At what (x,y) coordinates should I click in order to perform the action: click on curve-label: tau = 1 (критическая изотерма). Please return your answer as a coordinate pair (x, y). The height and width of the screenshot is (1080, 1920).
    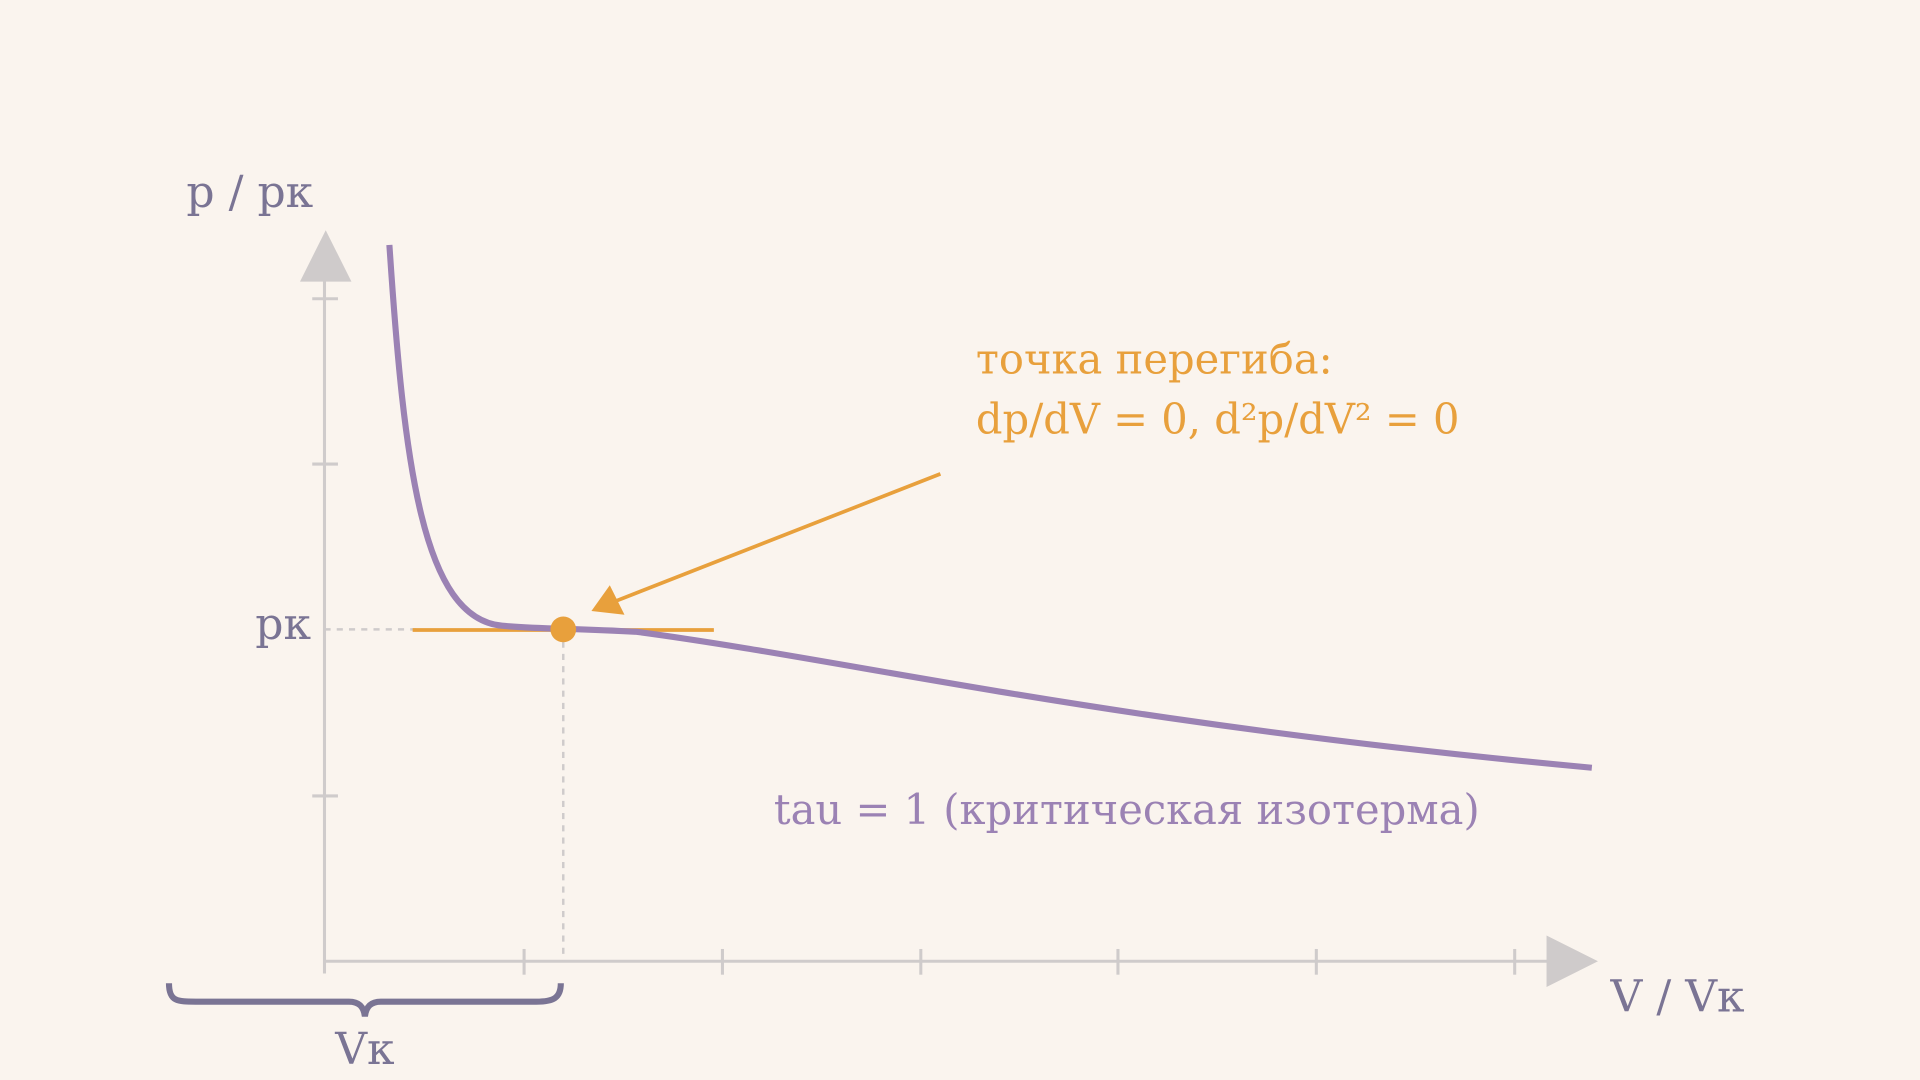
    Looking at the image, I should click on (1127, 809).